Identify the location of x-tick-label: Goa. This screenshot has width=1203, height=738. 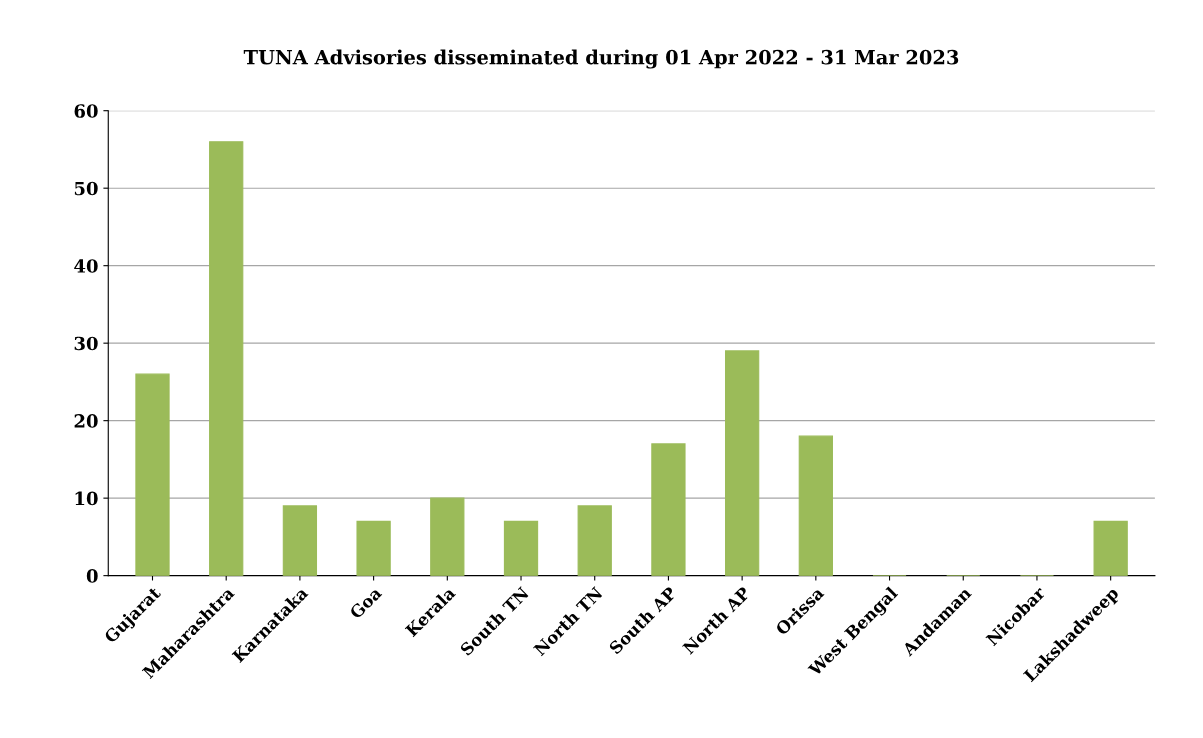
(365, 602).